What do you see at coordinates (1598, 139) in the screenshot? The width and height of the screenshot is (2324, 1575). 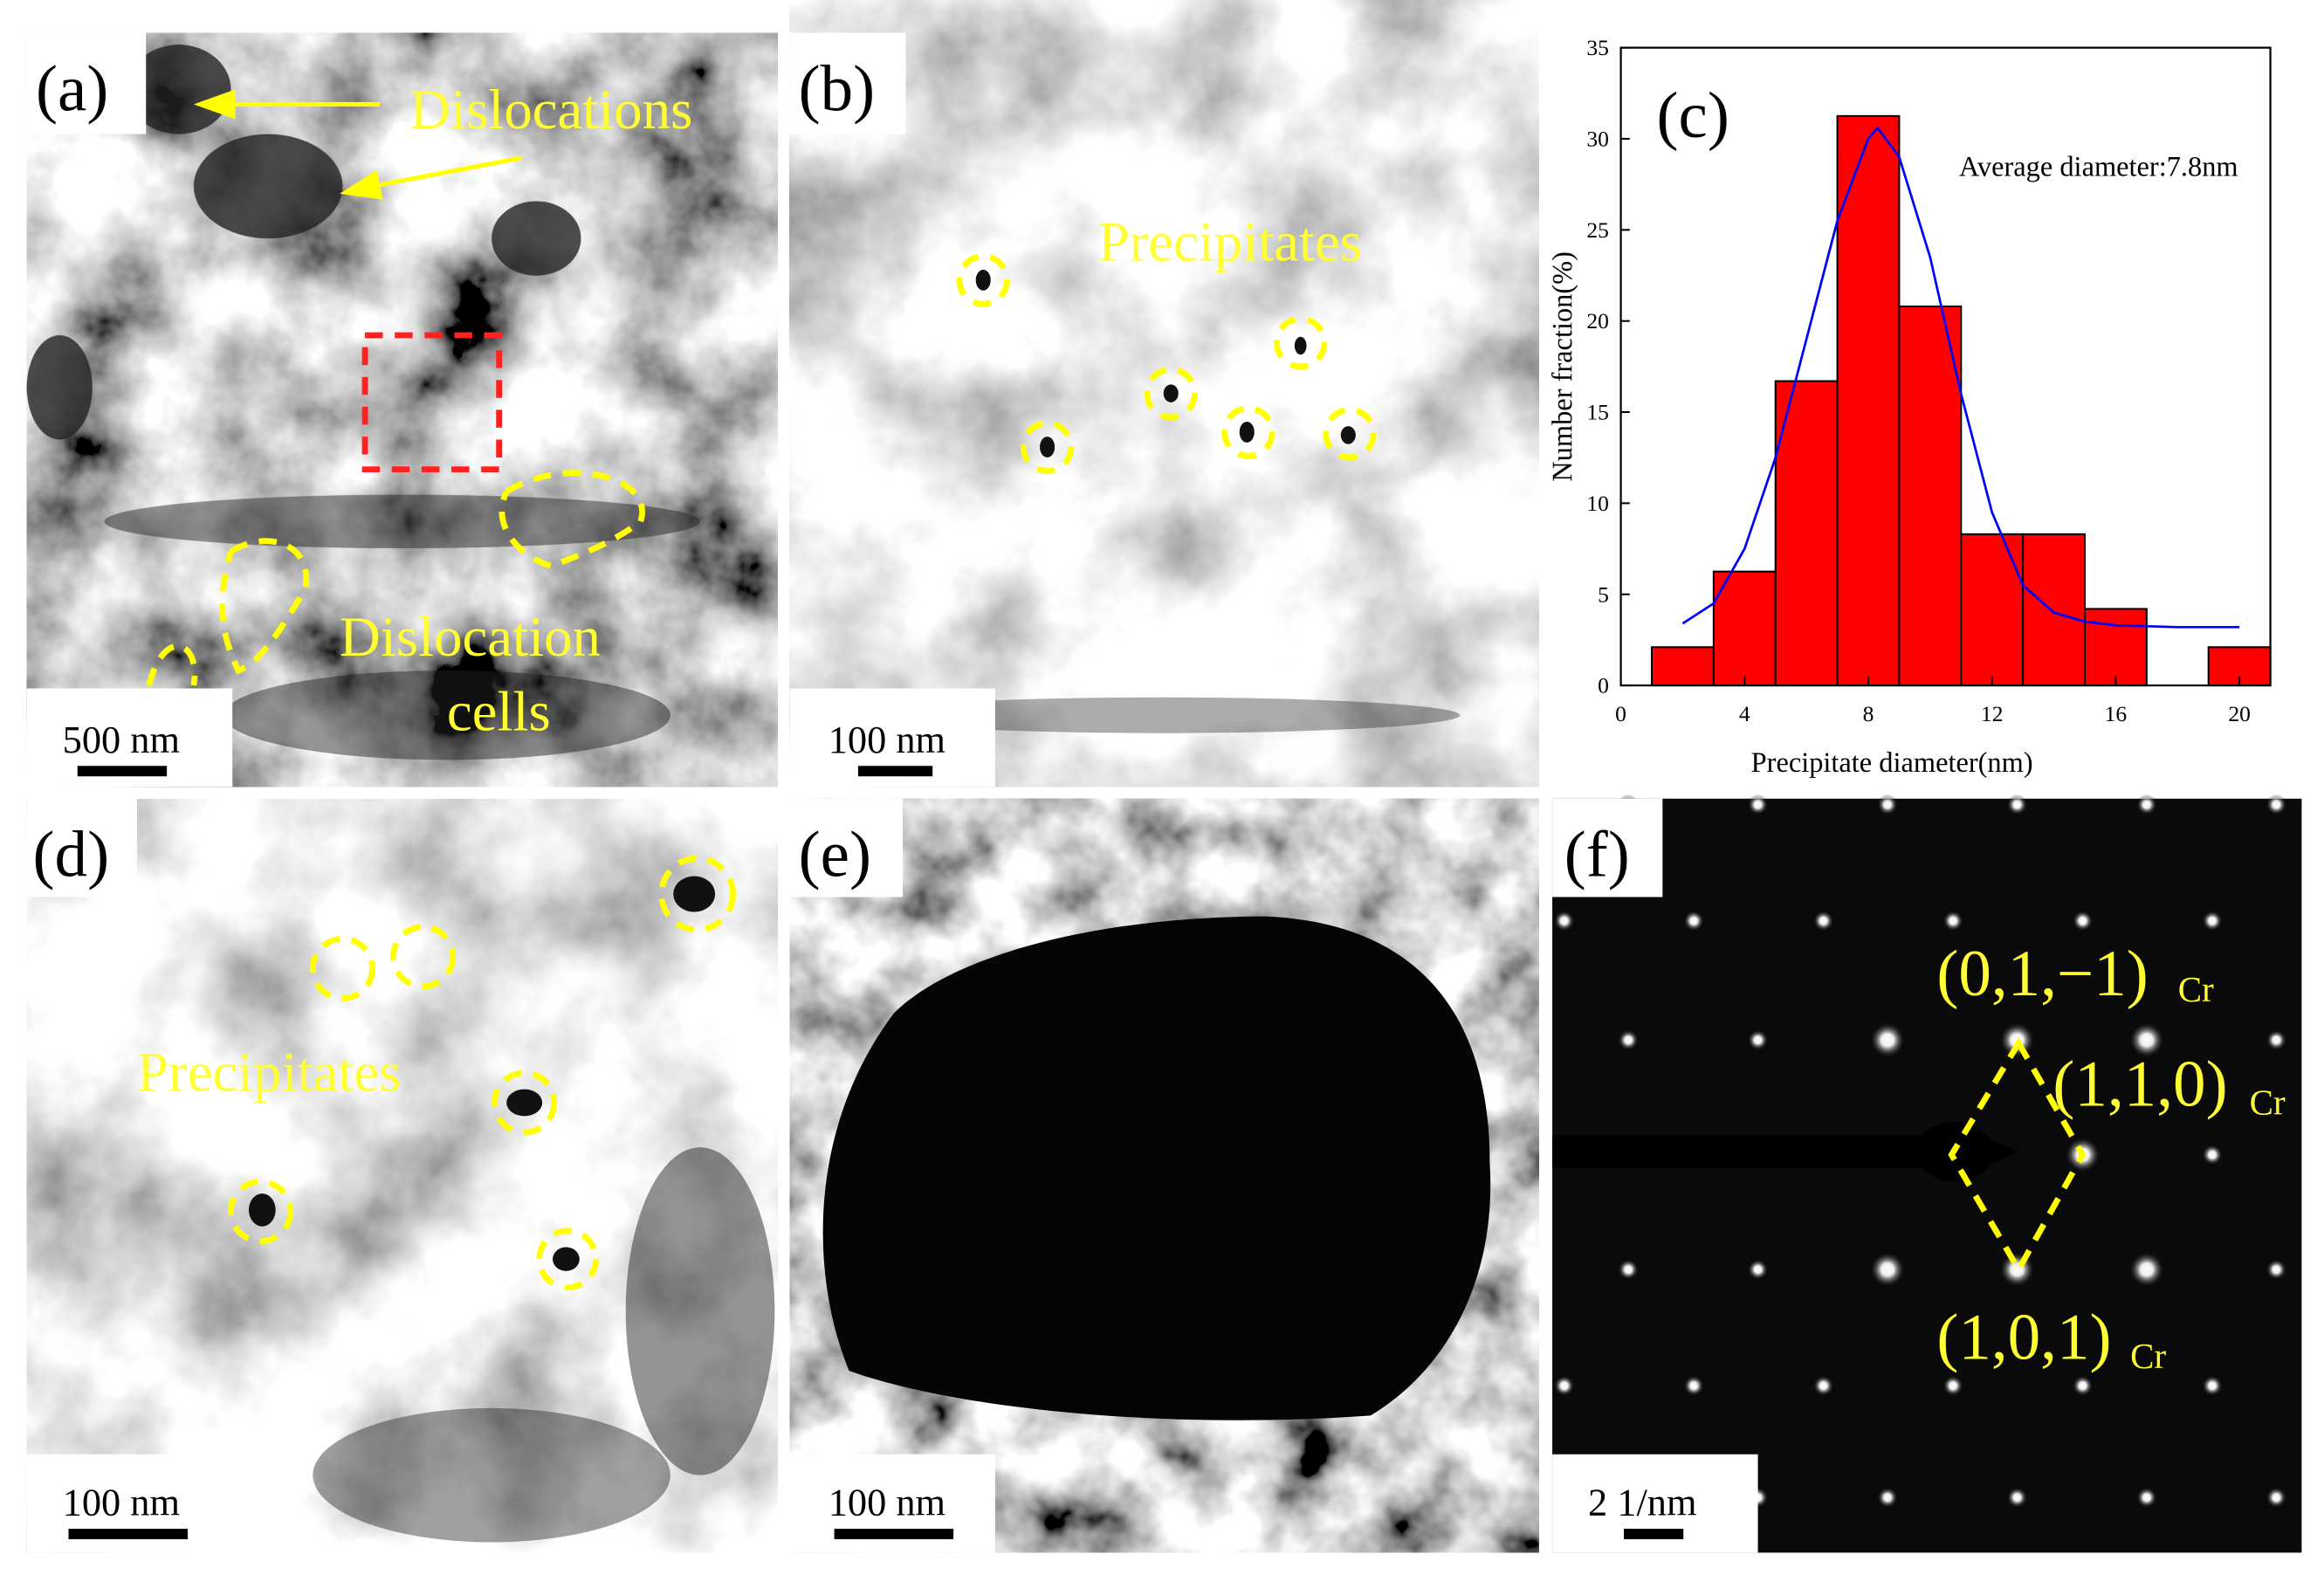 I see `y-tick-label: 30` at bounding box center [1598, 139].